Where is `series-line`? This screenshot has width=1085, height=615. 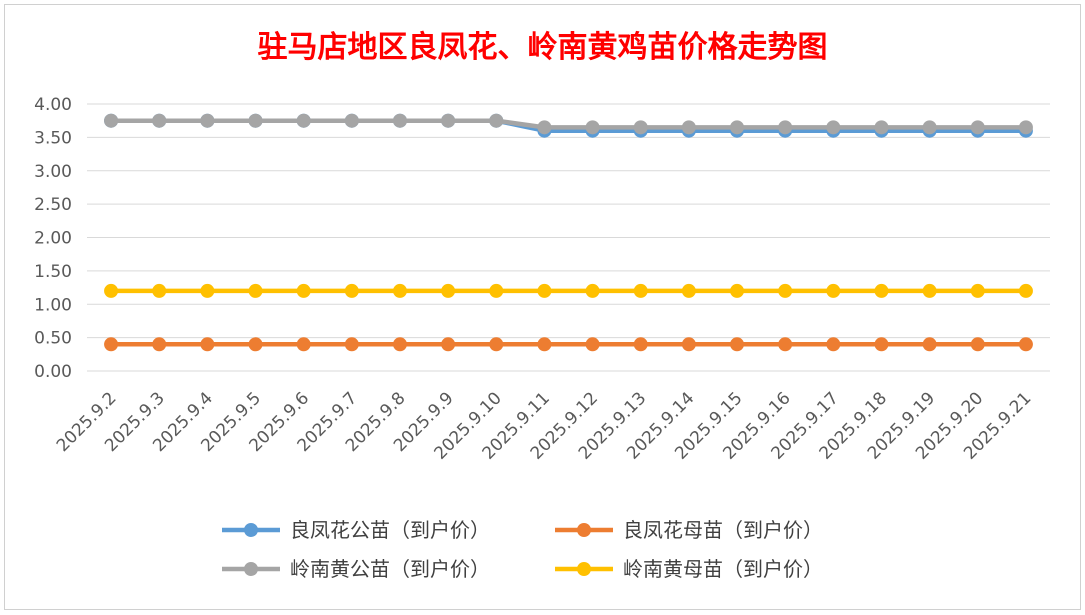
series-line is located at coordinates (568, 124).